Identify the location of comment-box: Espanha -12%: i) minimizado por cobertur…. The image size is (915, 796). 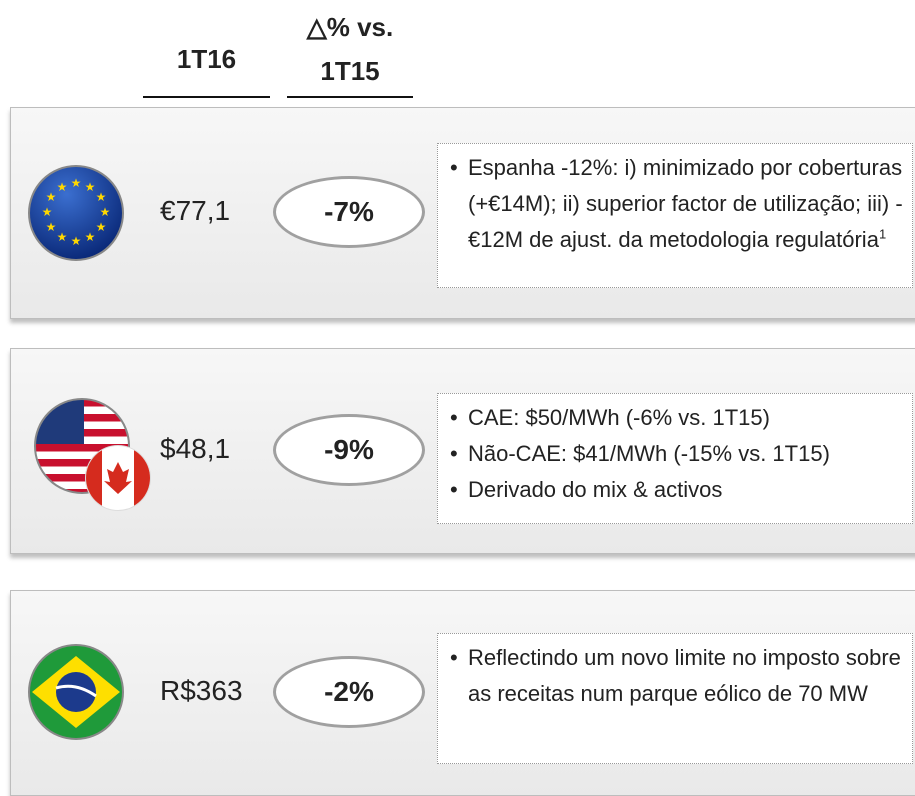
(675, 215).